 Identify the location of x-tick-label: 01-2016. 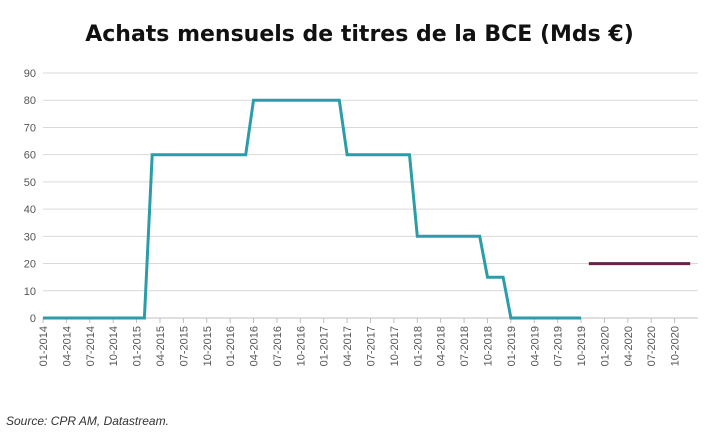
(231, 346).